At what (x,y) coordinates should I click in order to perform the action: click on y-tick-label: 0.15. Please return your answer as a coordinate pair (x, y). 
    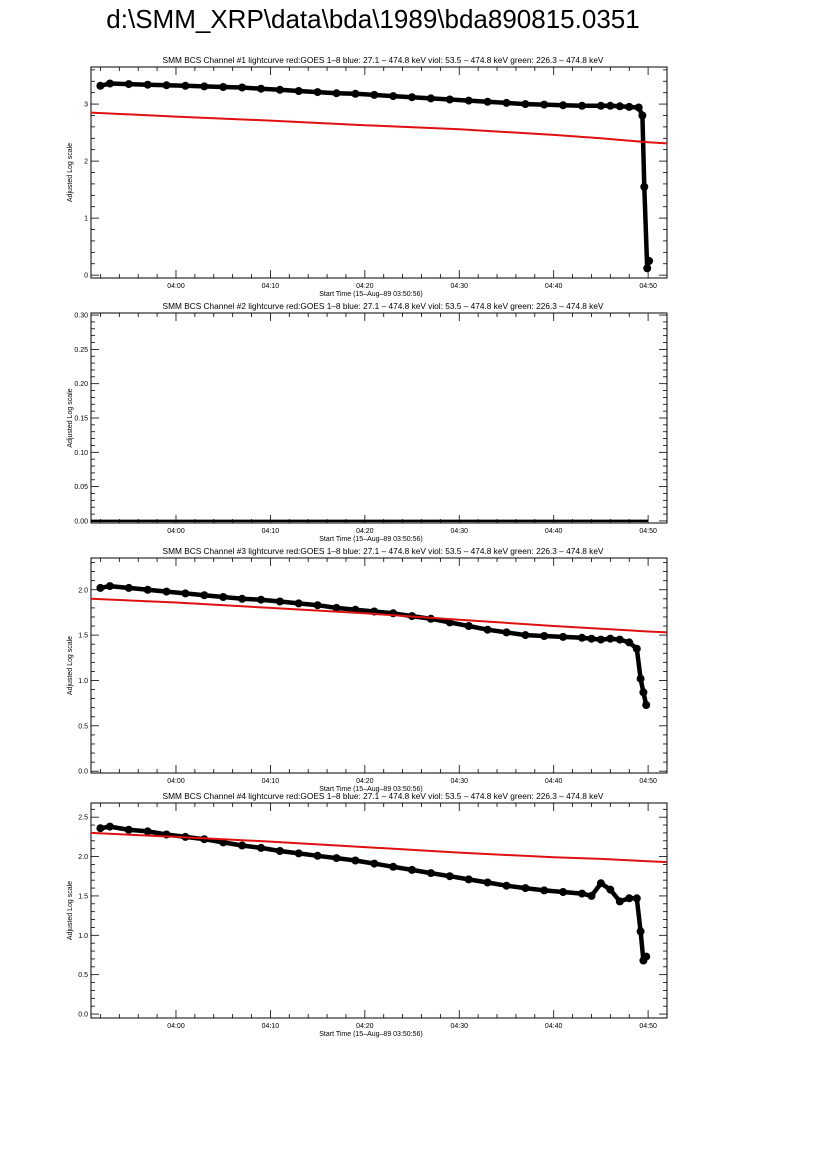
    Looking at the image, I should click on (81, 419).